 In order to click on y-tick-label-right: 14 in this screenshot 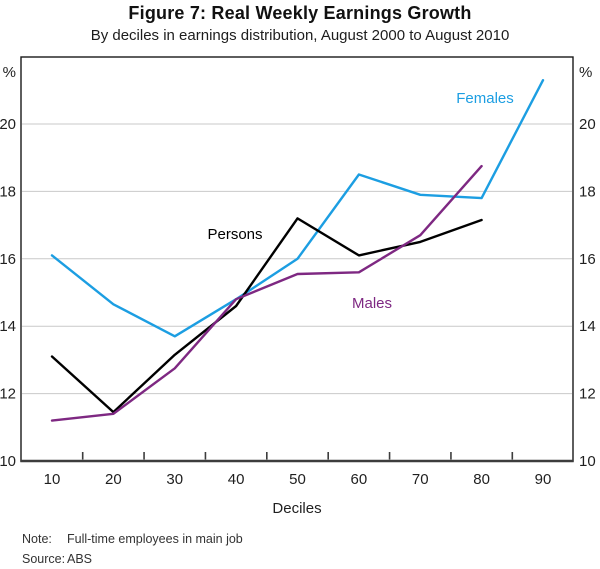, I will do `click(587, 326)`.